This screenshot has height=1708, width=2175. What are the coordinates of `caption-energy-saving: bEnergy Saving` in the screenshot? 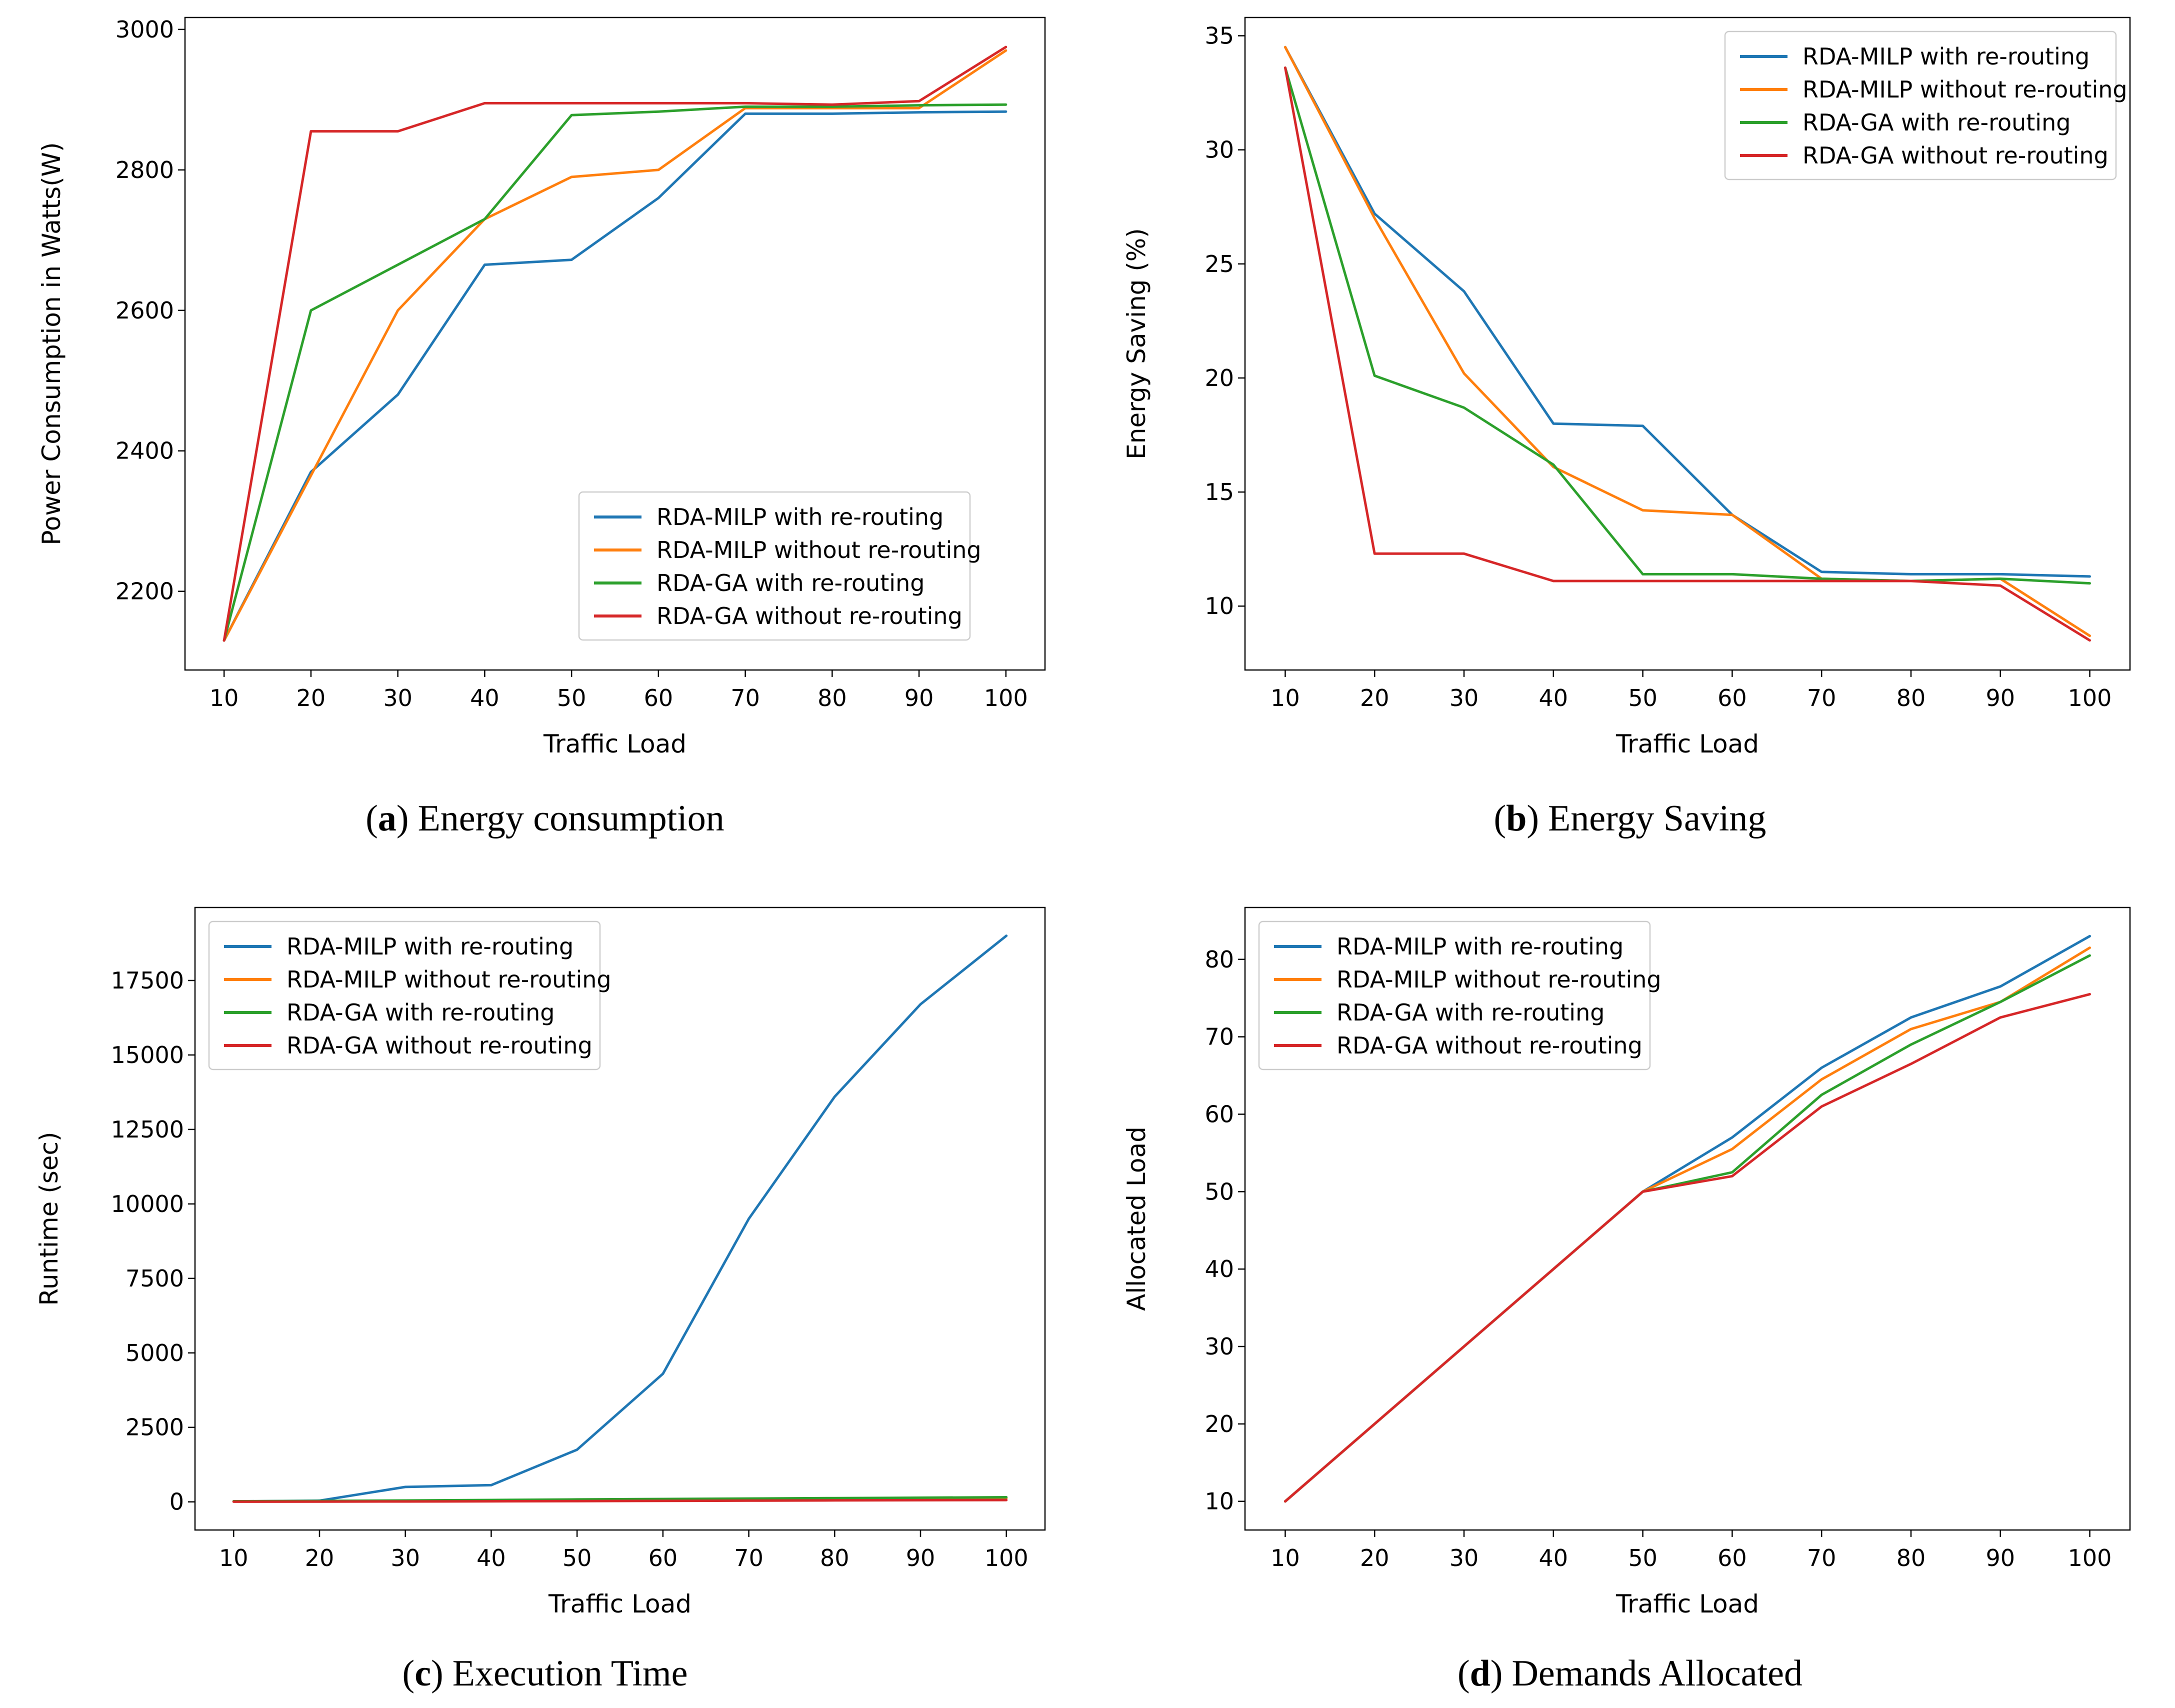 It's located at (1630, 819).